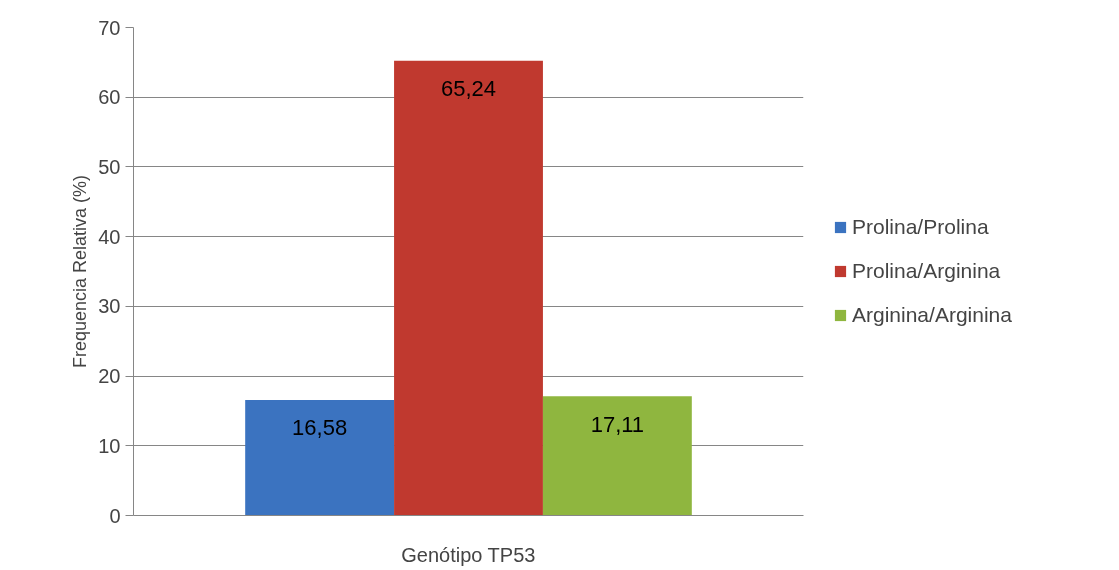 The width and height of the screenshot is (1119, 570). I want to click on y-tick-label: 0, so click(115, 515).